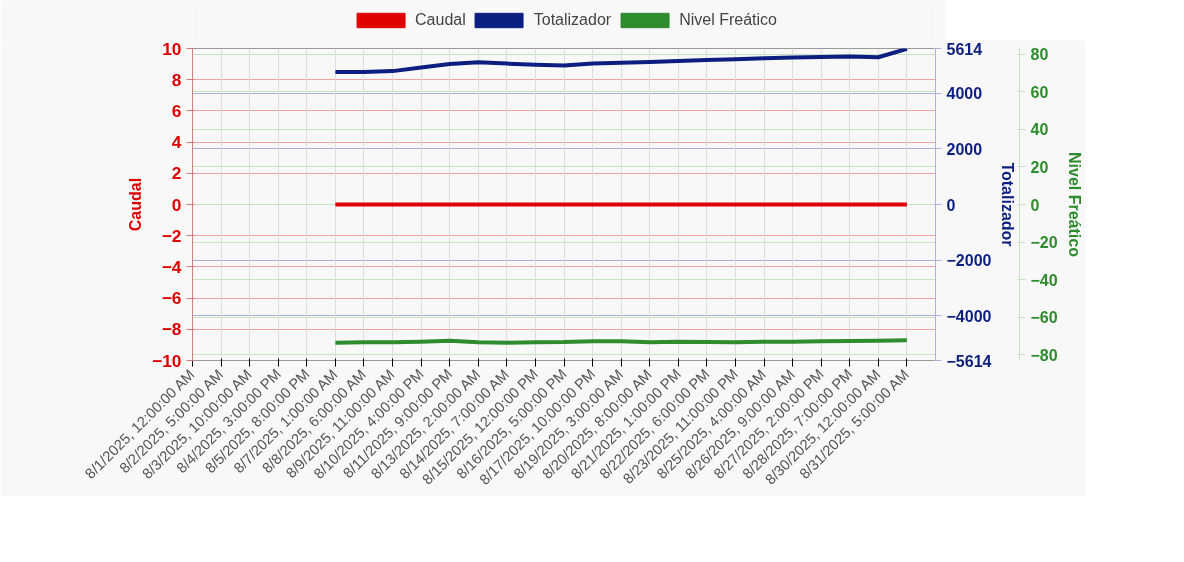  I want to click on legend-label: Nivel Freático, so click(728, 20).